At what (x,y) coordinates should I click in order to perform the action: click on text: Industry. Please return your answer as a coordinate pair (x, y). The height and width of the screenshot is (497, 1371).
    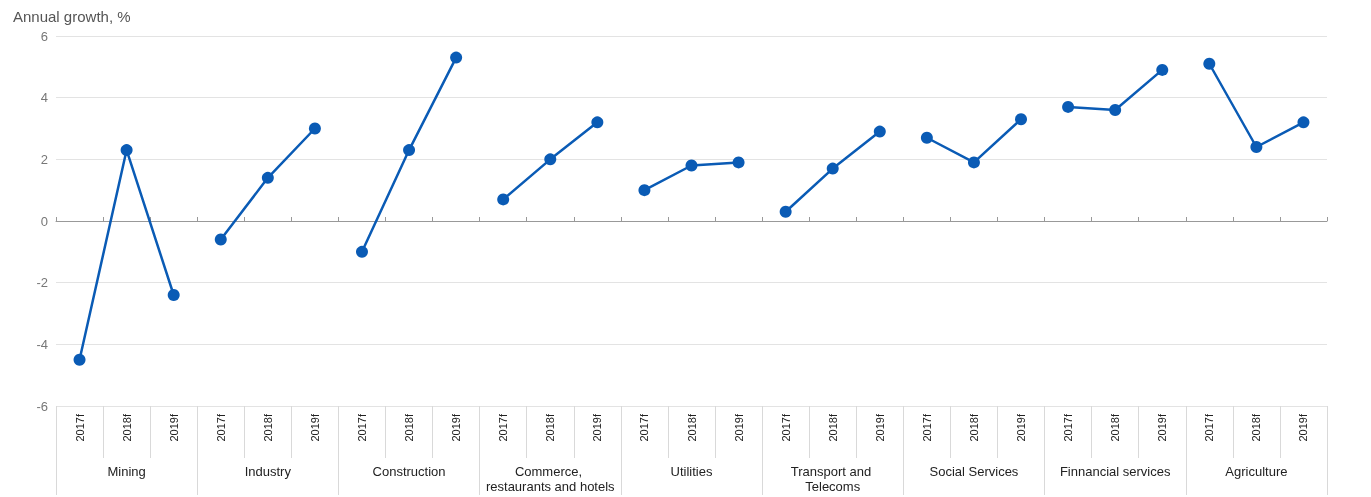
    Looking at the image, I should click on (268, 471).